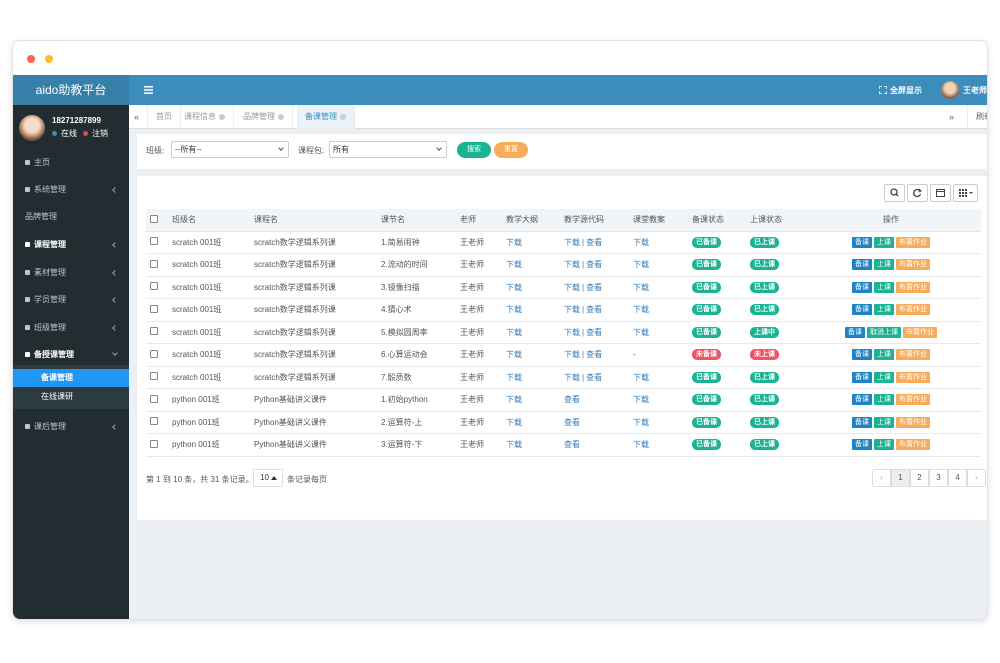 This screenshot has height=663, width=1000. Describe the element at coordinates (71, 190) in the screenshot. I see `menu-item: 系统管理` at that location.